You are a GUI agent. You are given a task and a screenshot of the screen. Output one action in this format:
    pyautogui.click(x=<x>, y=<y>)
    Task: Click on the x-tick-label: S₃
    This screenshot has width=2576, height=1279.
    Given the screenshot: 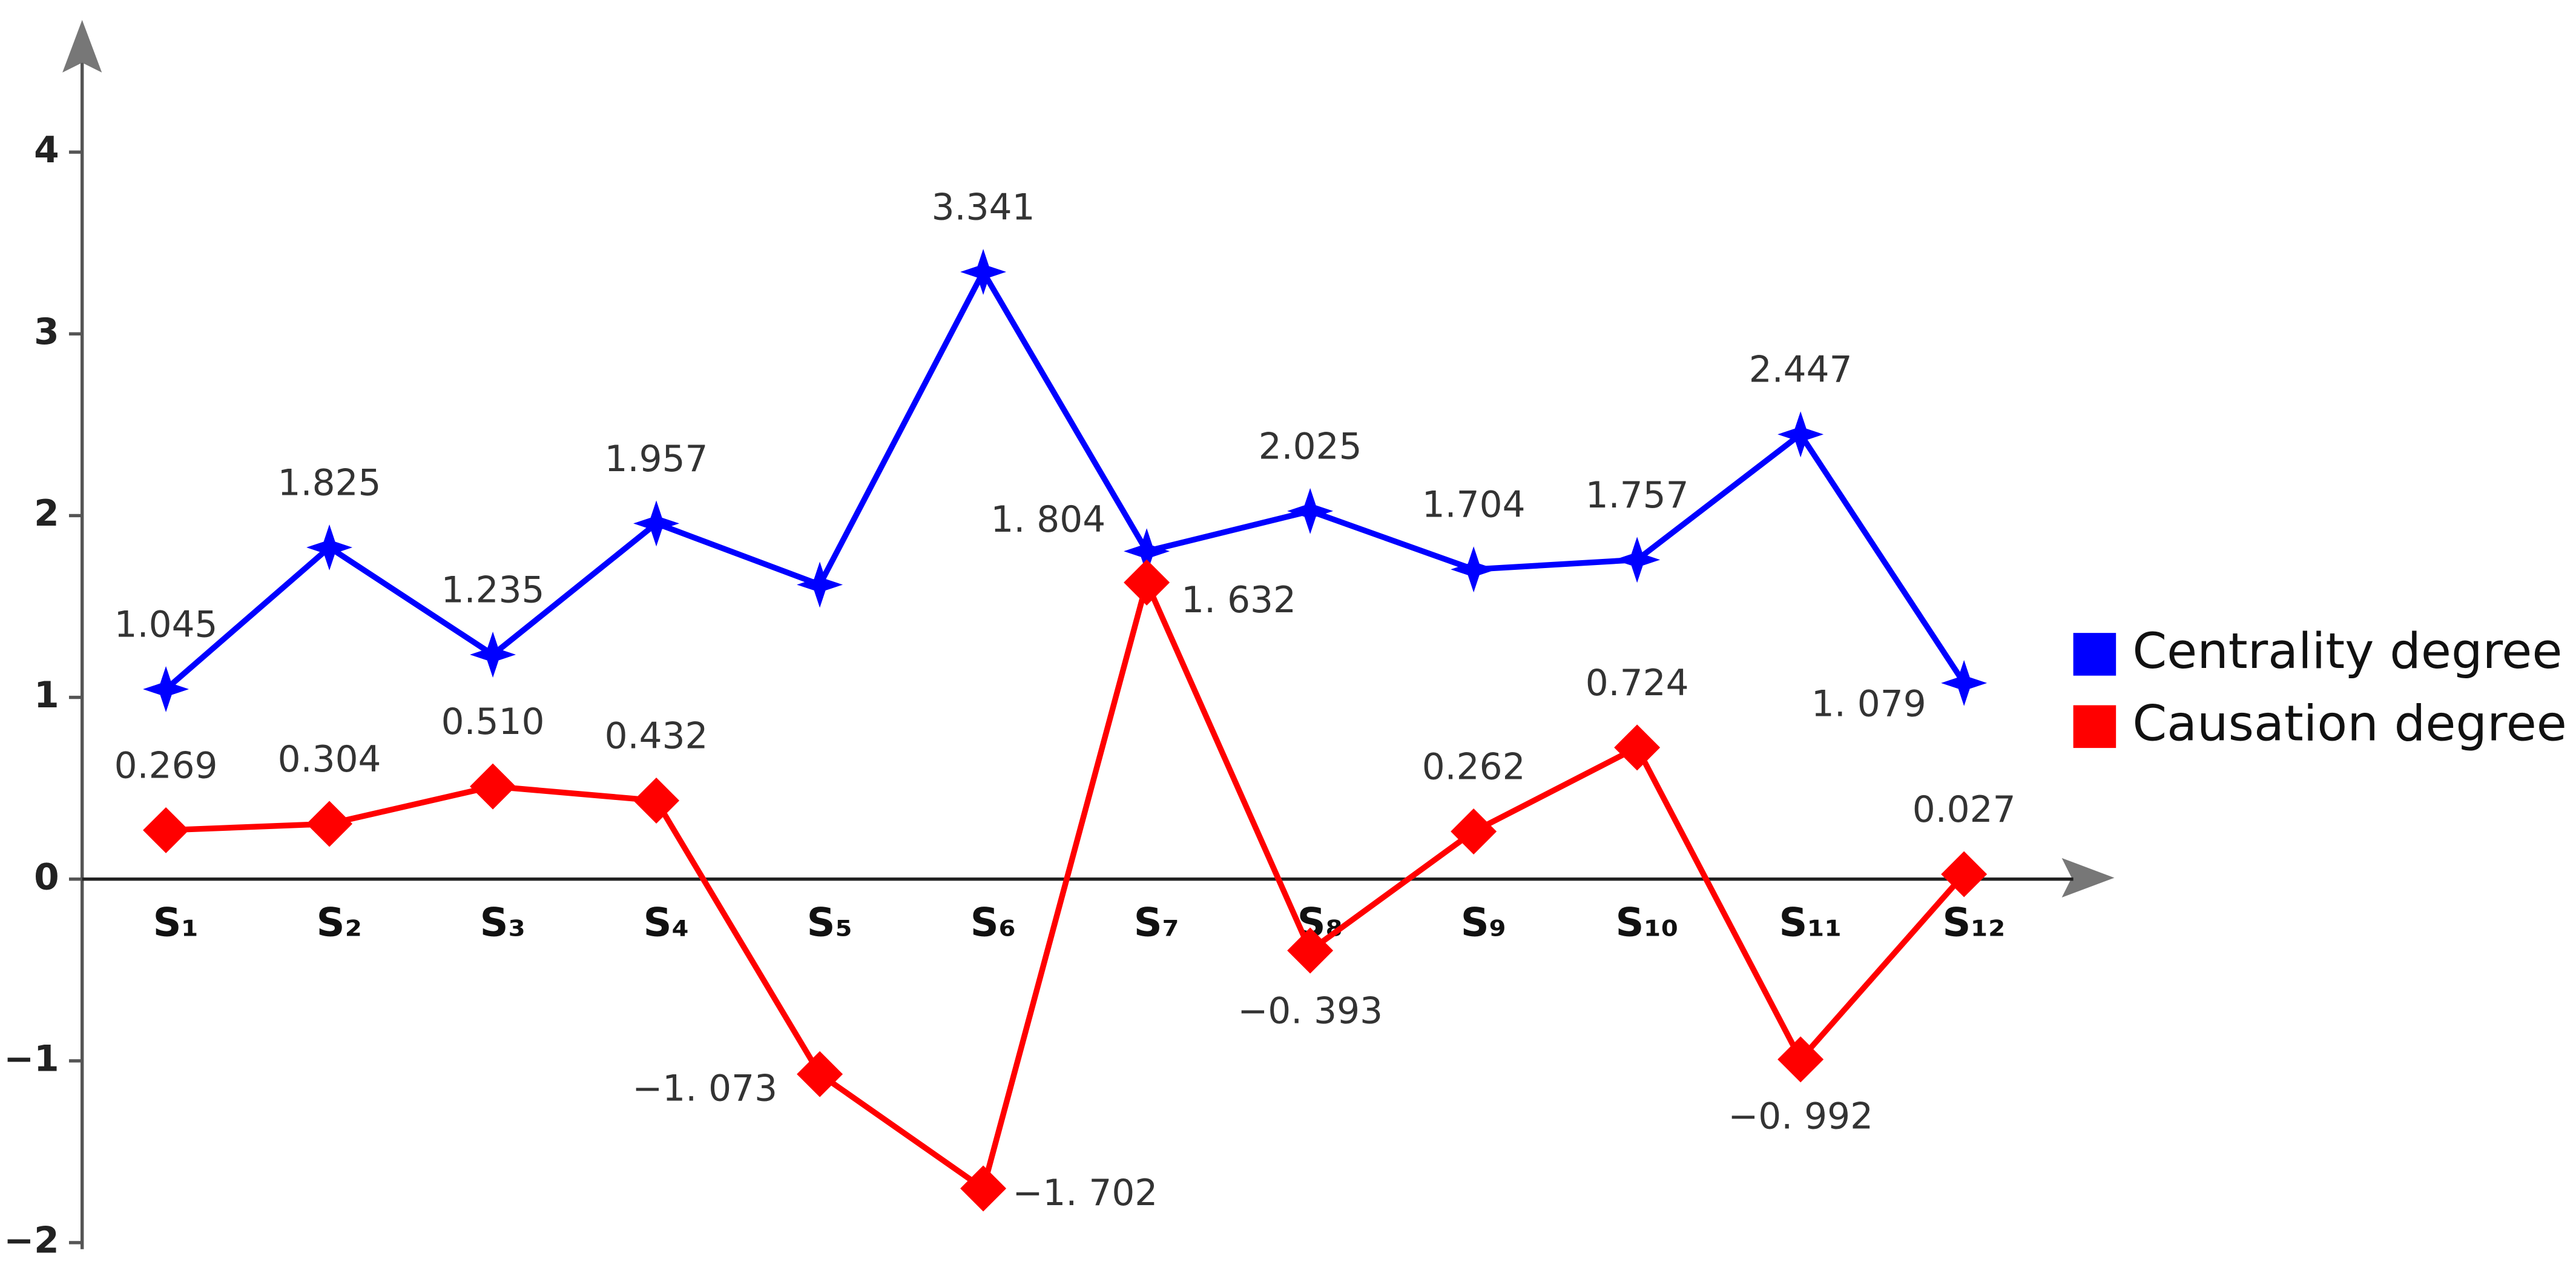 What is the action you would take?
    pyautogui.click(x=502, y=924)
    